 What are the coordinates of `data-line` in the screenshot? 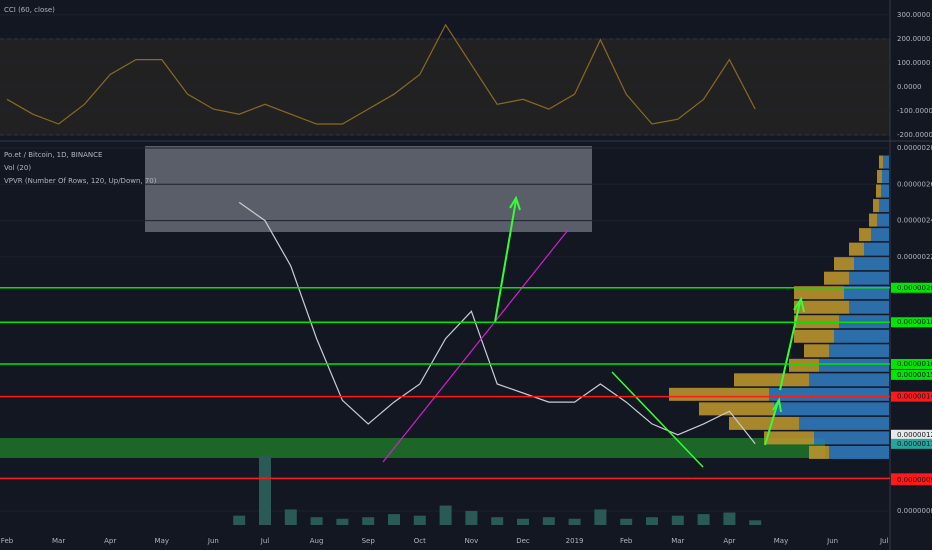 It's located at (381, 74).